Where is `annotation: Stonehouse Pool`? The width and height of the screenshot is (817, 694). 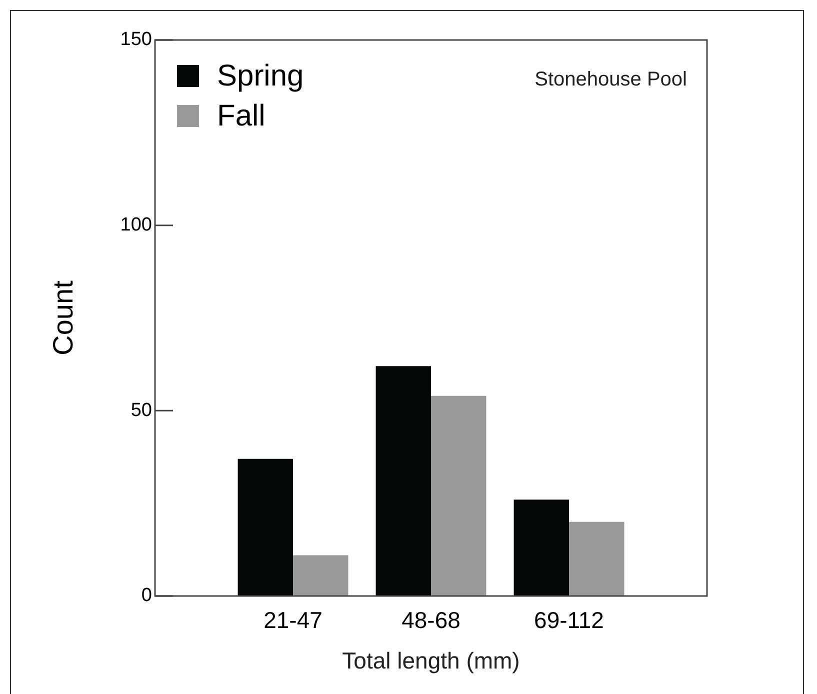
annotation: Stonehouse Pool is located at coordinates (610, 79).